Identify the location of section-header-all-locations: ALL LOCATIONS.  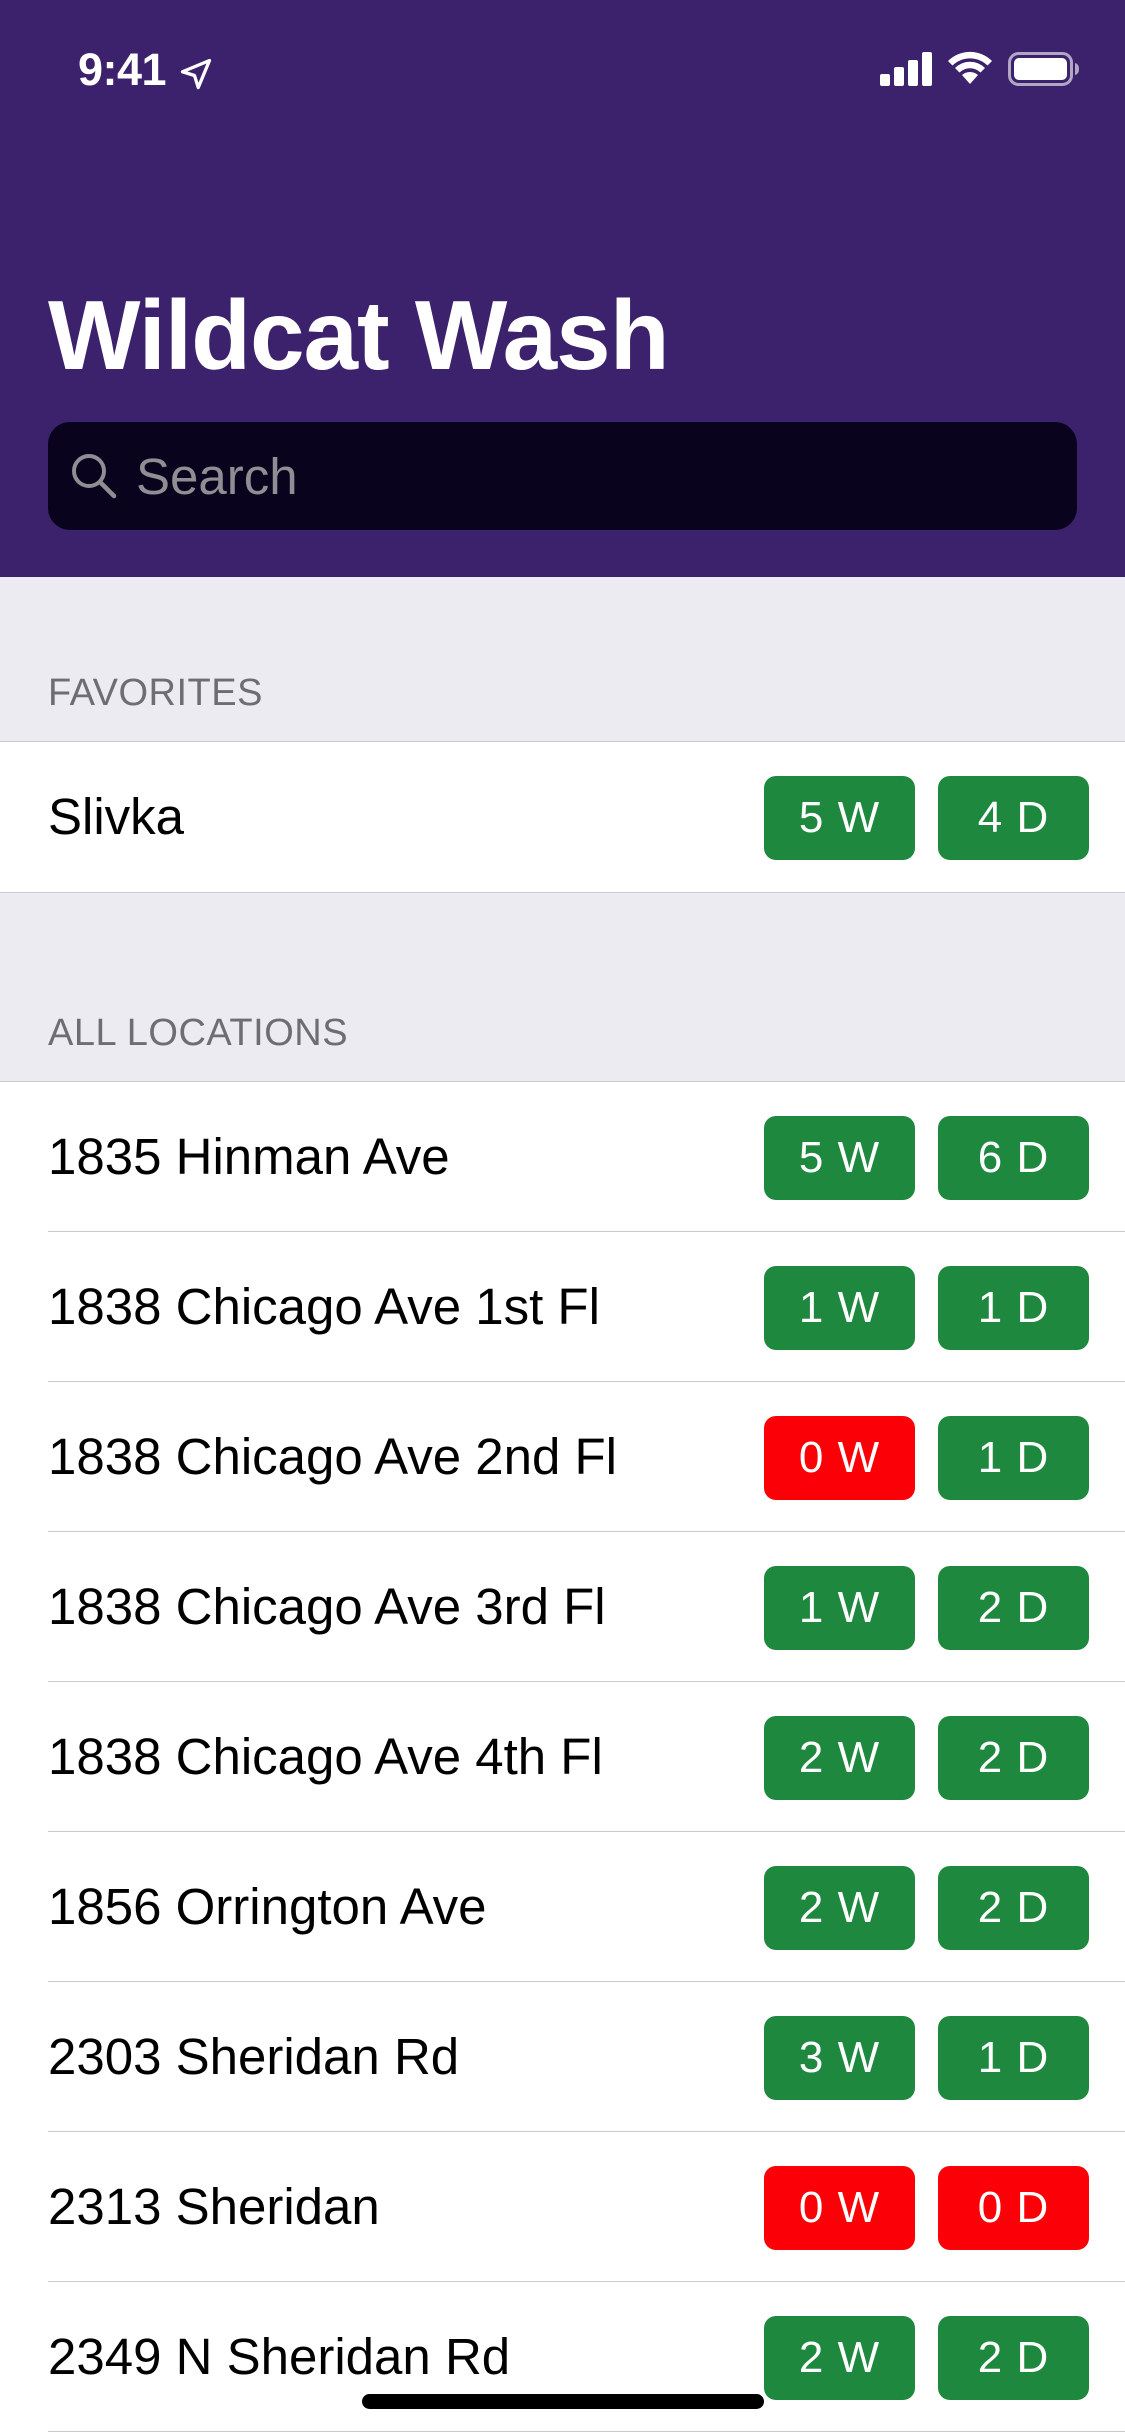
(562, 987).